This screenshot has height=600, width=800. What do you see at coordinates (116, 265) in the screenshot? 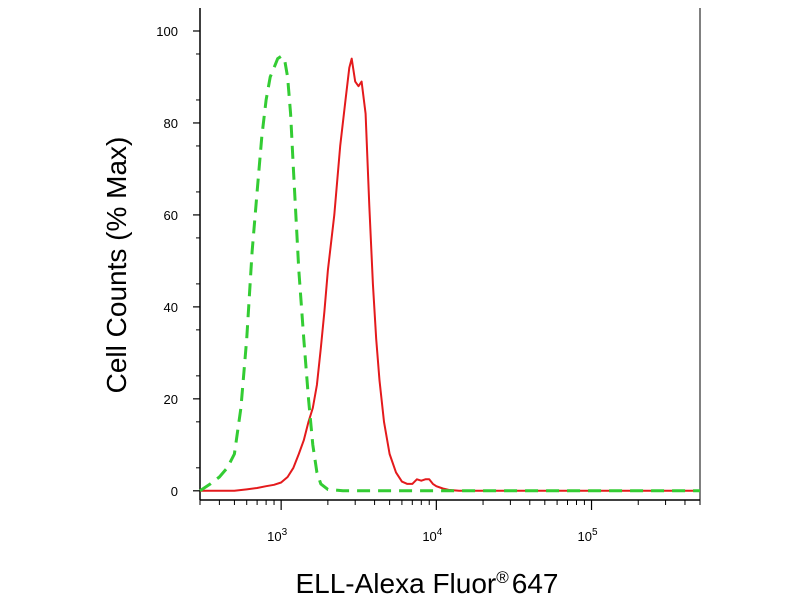
I see `y-axis-title: Cell Counts (% Max)` at bounding box center [116, 265].